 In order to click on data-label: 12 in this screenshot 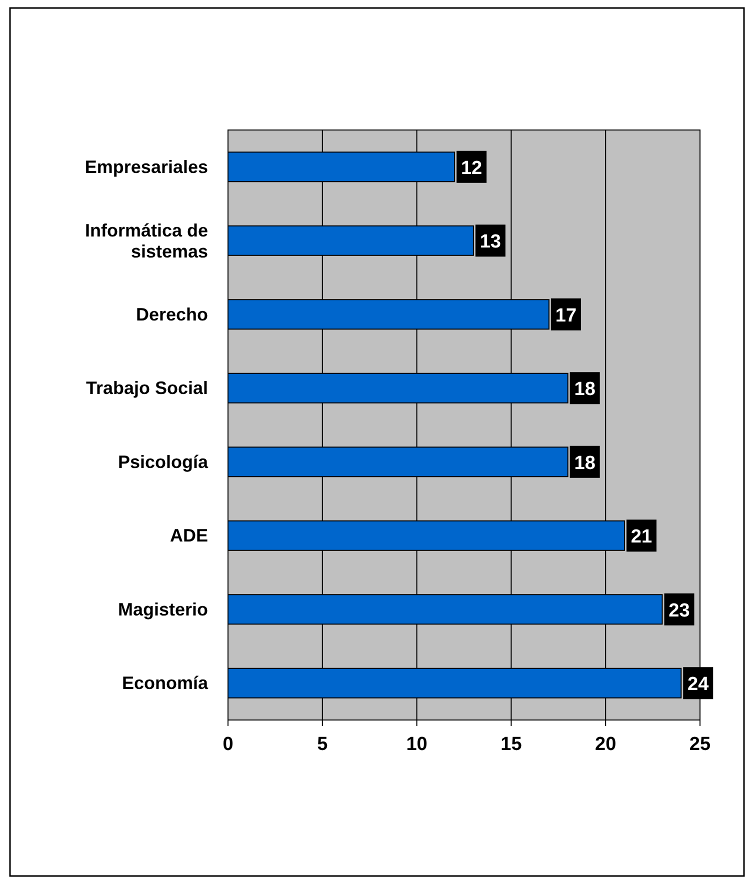, I will do `click(471, 168)`.